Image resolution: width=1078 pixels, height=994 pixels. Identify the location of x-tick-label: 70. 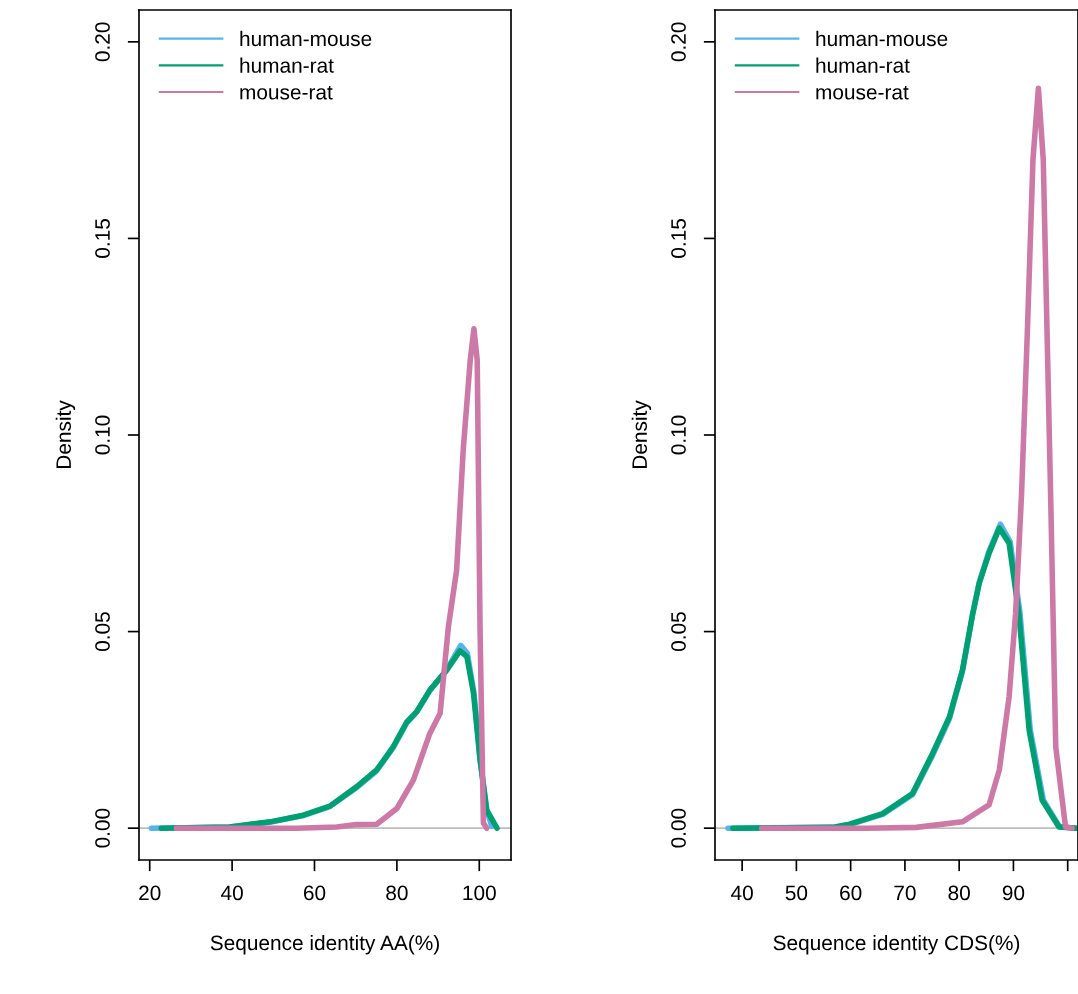
(905, 893).